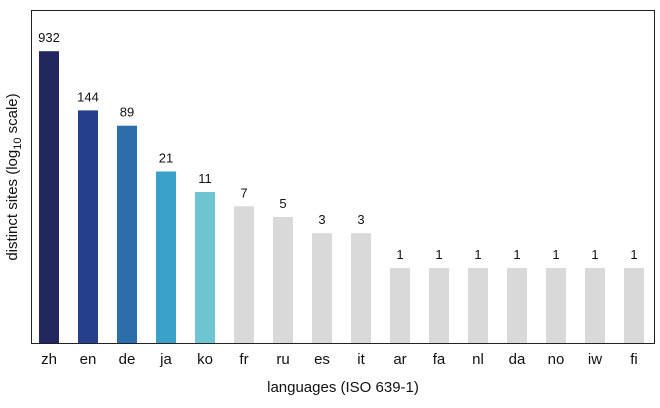 The image size is (660, 408). I want to click on x-tick-label-ar: ar, so click(399, 359).